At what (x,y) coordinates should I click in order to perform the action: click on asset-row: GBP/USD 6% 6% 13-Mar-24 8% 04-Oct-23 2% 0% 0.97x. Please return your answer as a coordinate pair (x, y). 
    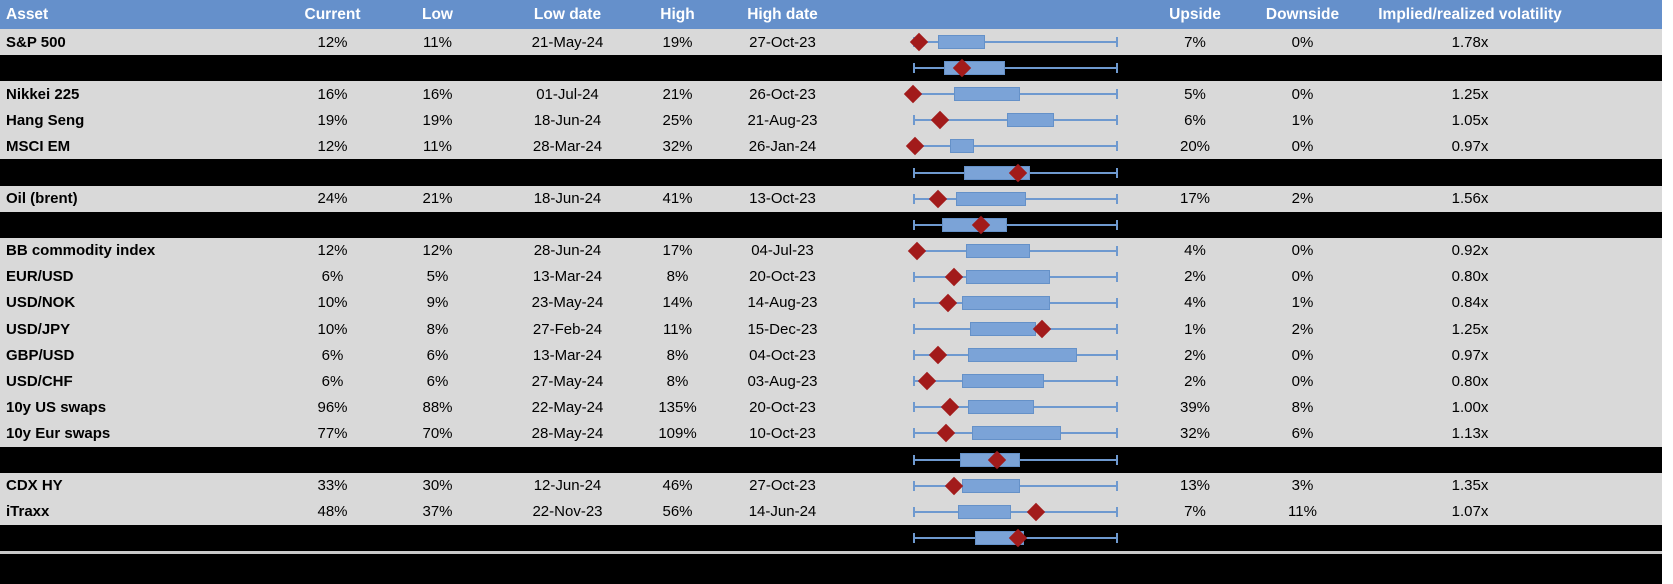
    Looking at the image, I should click on (831, 355).